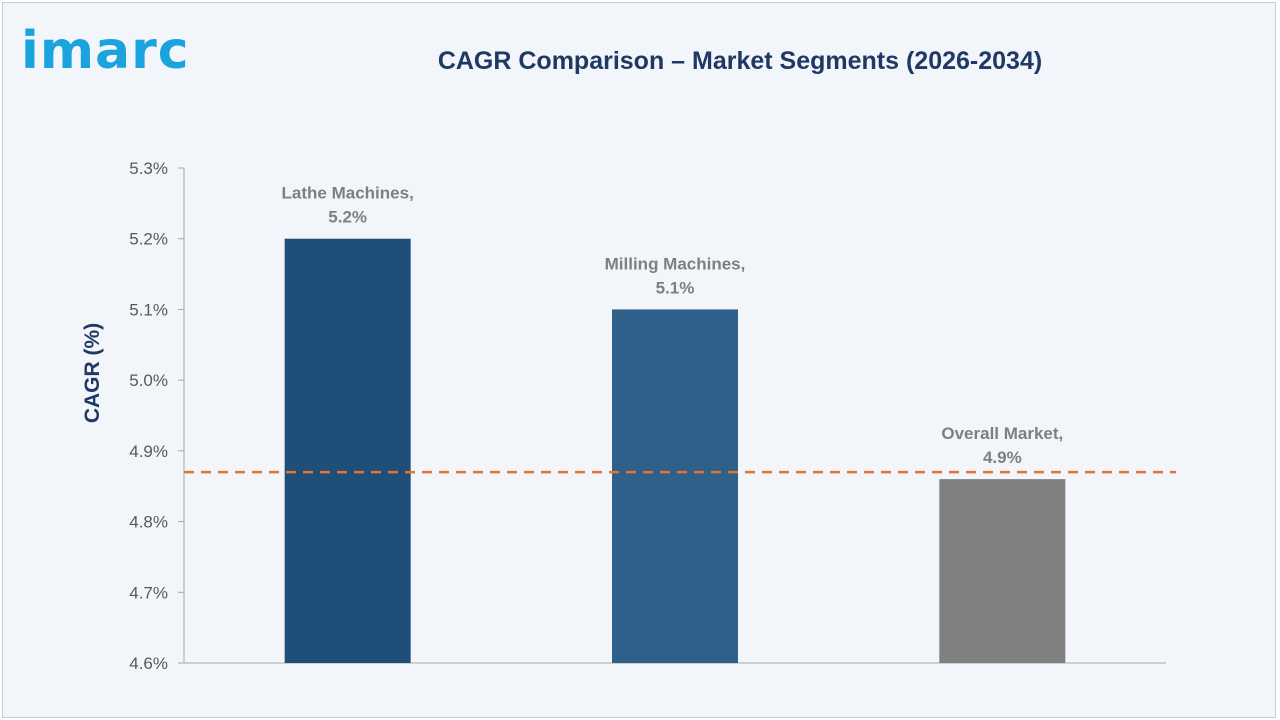  I want to click on y-tick-label: 4.9%, so click(148, 451).